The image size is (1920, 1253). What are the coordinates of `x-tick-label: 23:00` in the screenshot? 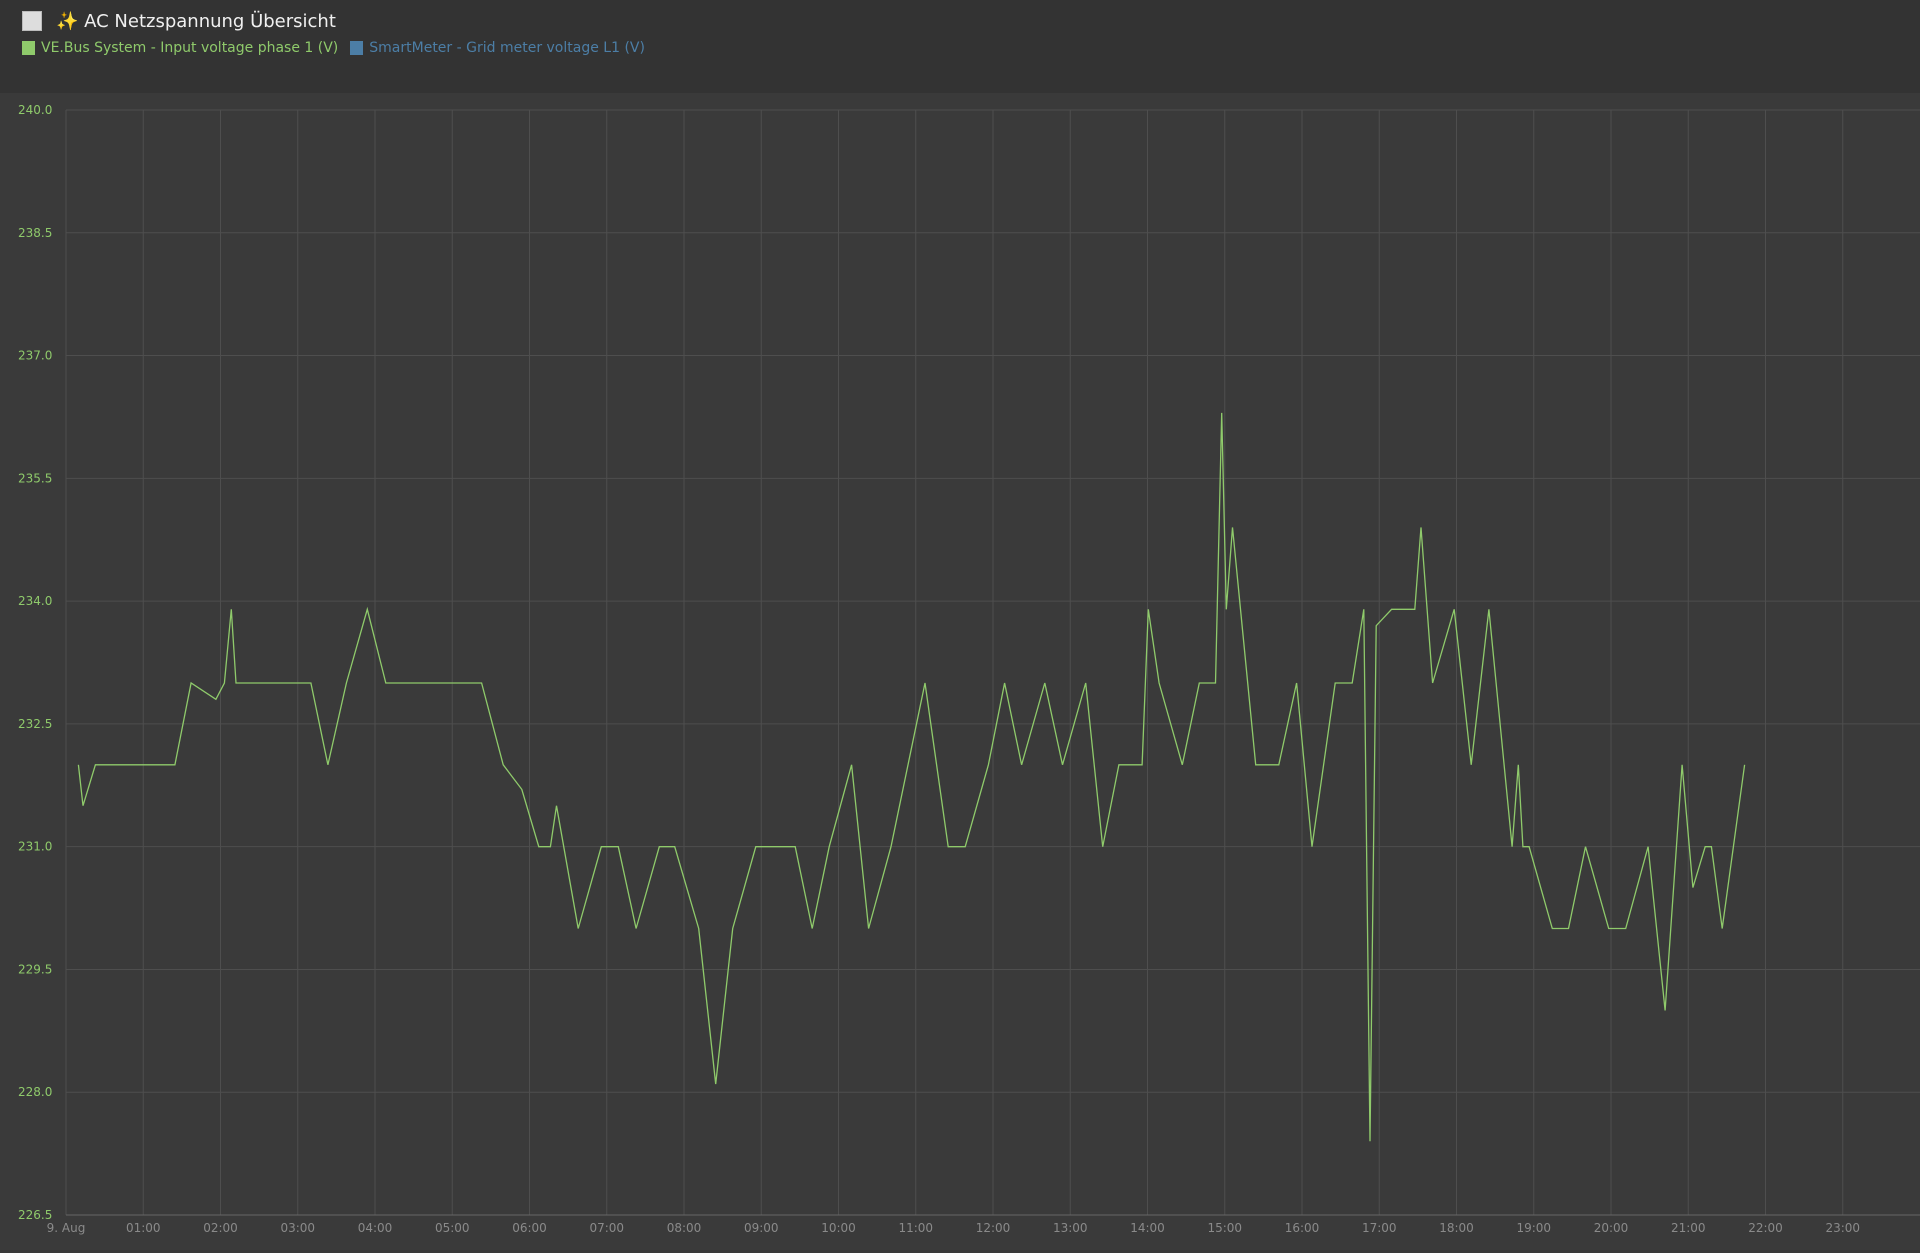 It's located at (1842, 1228).